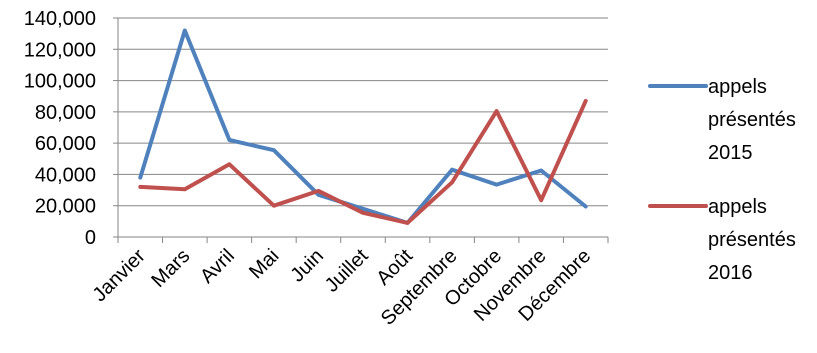  I want to click on legend-label-1: appels présentés 2016, so click(752, 240).